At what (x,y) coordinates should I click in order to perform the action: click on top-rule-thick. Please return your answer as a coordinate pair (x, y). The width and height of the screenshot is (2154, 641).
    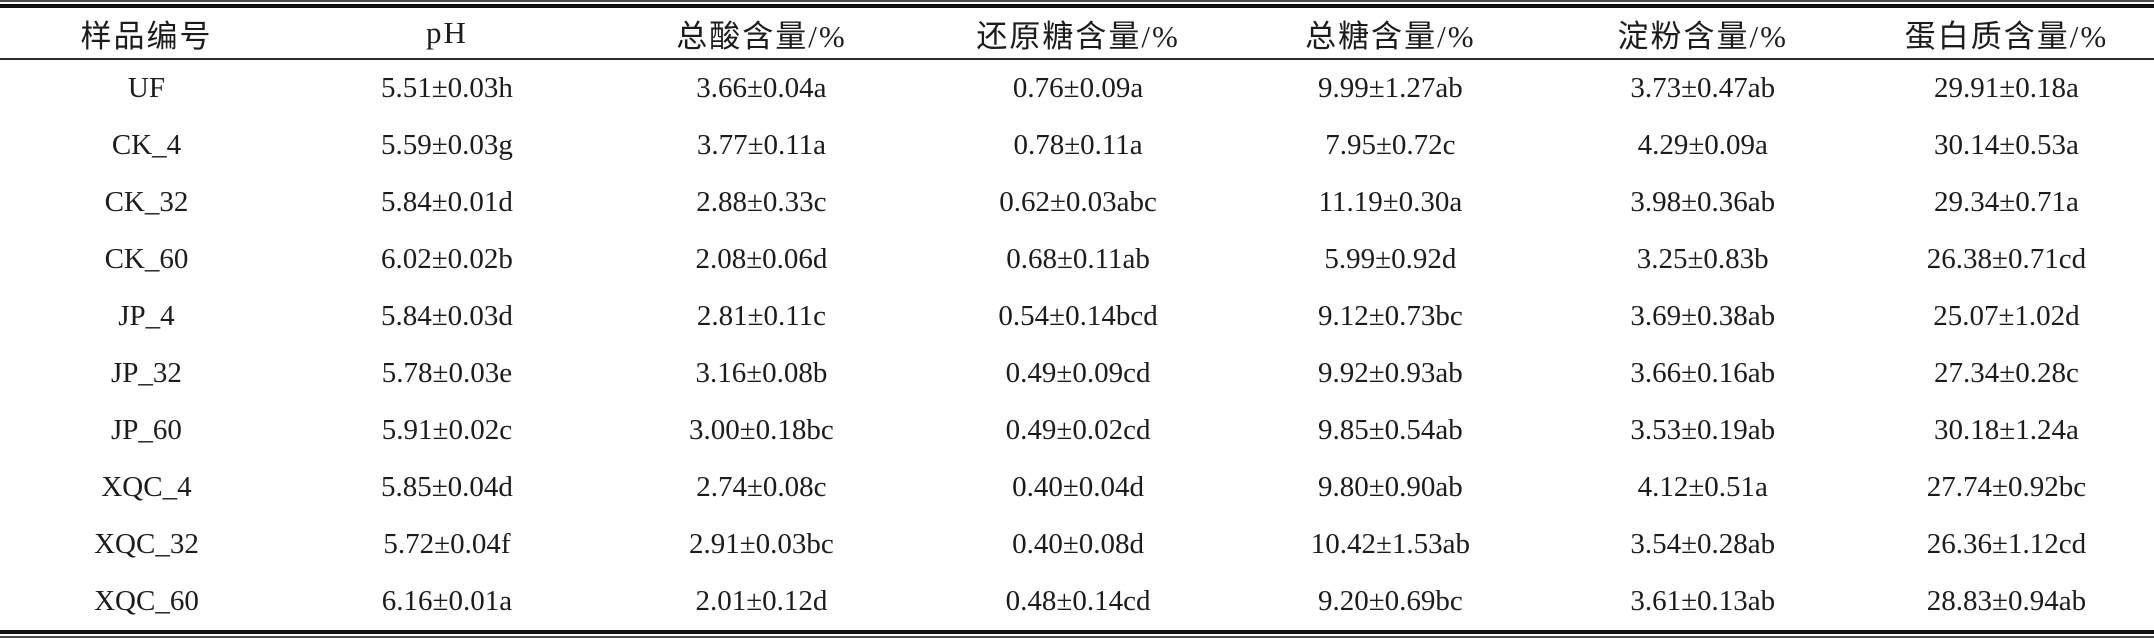
    Looking at the image, I should click on (1077, 6).